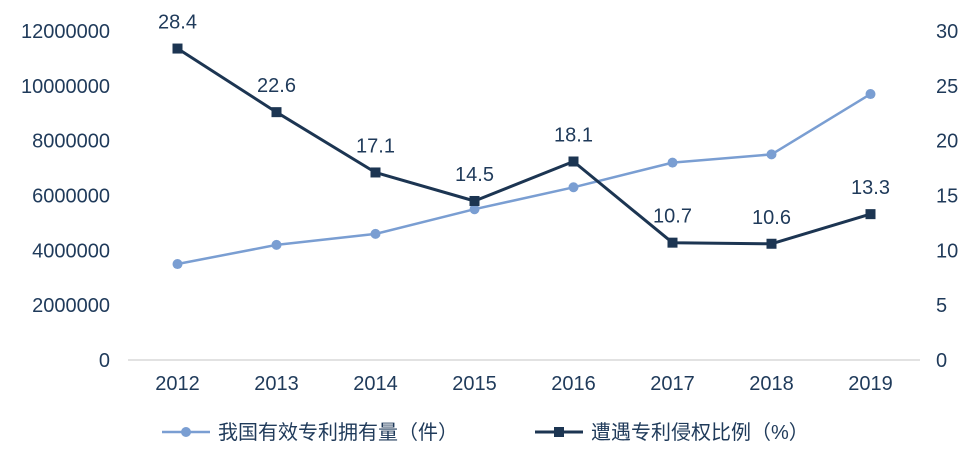 The height and width of the screenshot is (453, 978). Describe the element at coordinates (771, 384) in the screenshot. I see `x-tick-label: 2018` at that location.